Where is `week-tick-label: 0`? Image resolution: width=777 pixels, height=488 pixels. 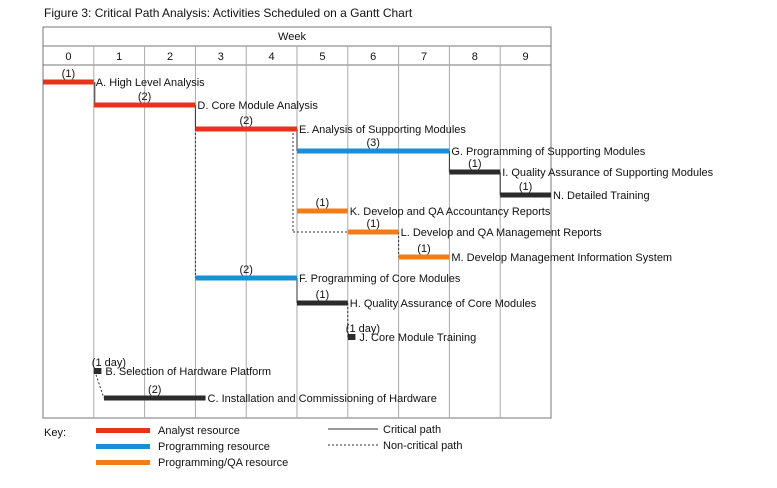
week-tick-label: 0 is located at coordinates (68, 57).